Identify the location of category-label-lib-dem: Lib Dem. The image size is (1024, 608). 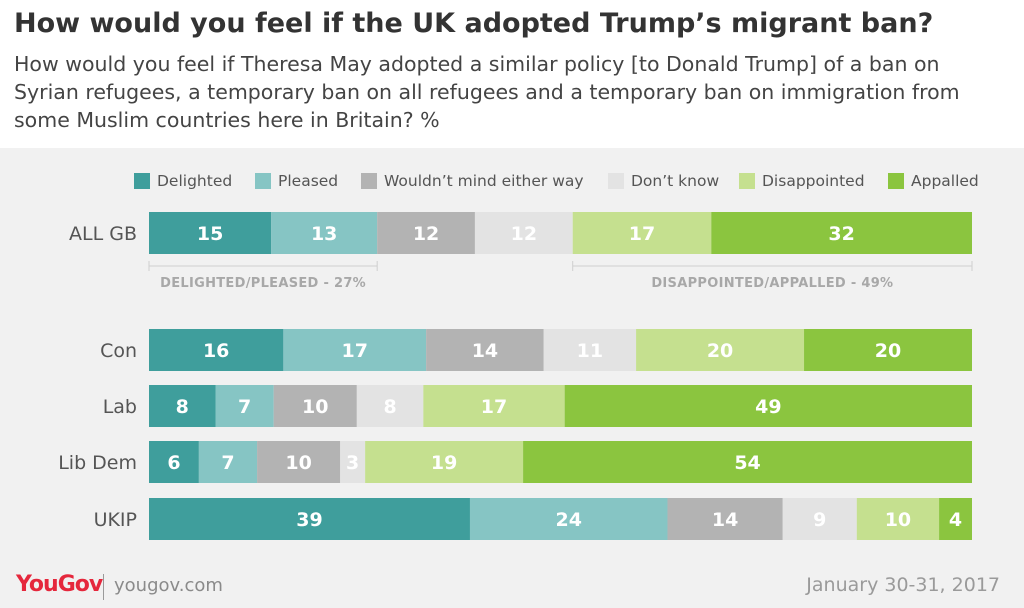
(97, 463).